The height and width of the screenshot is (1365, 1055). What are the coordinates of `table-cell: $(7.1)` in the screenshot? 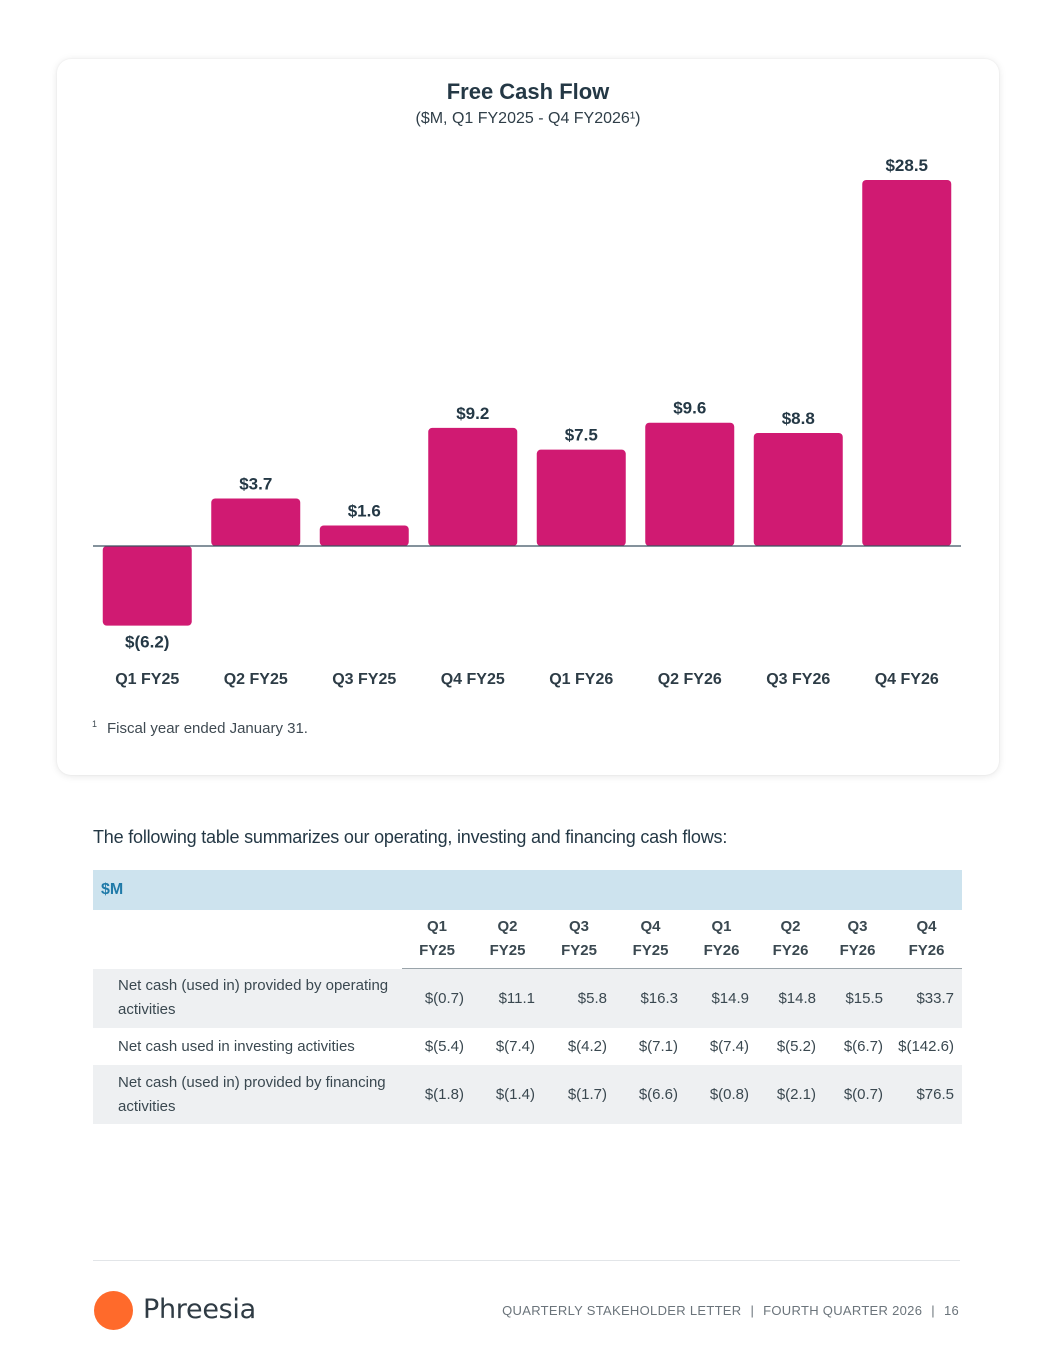 It's located at (650, 1046).